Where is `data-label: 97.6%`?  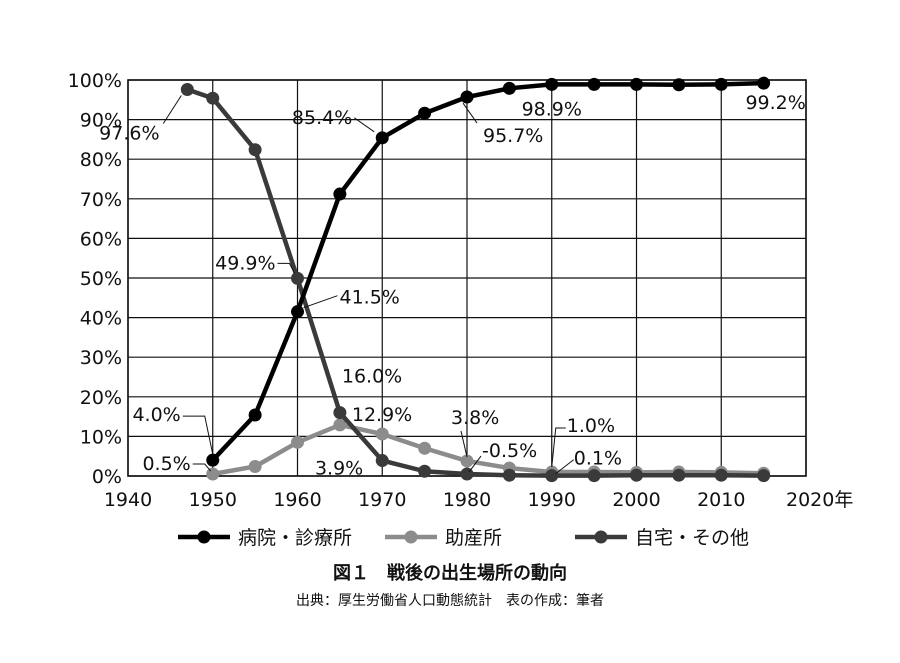 data-label: 97.6% is located at coordinates (129, 134).